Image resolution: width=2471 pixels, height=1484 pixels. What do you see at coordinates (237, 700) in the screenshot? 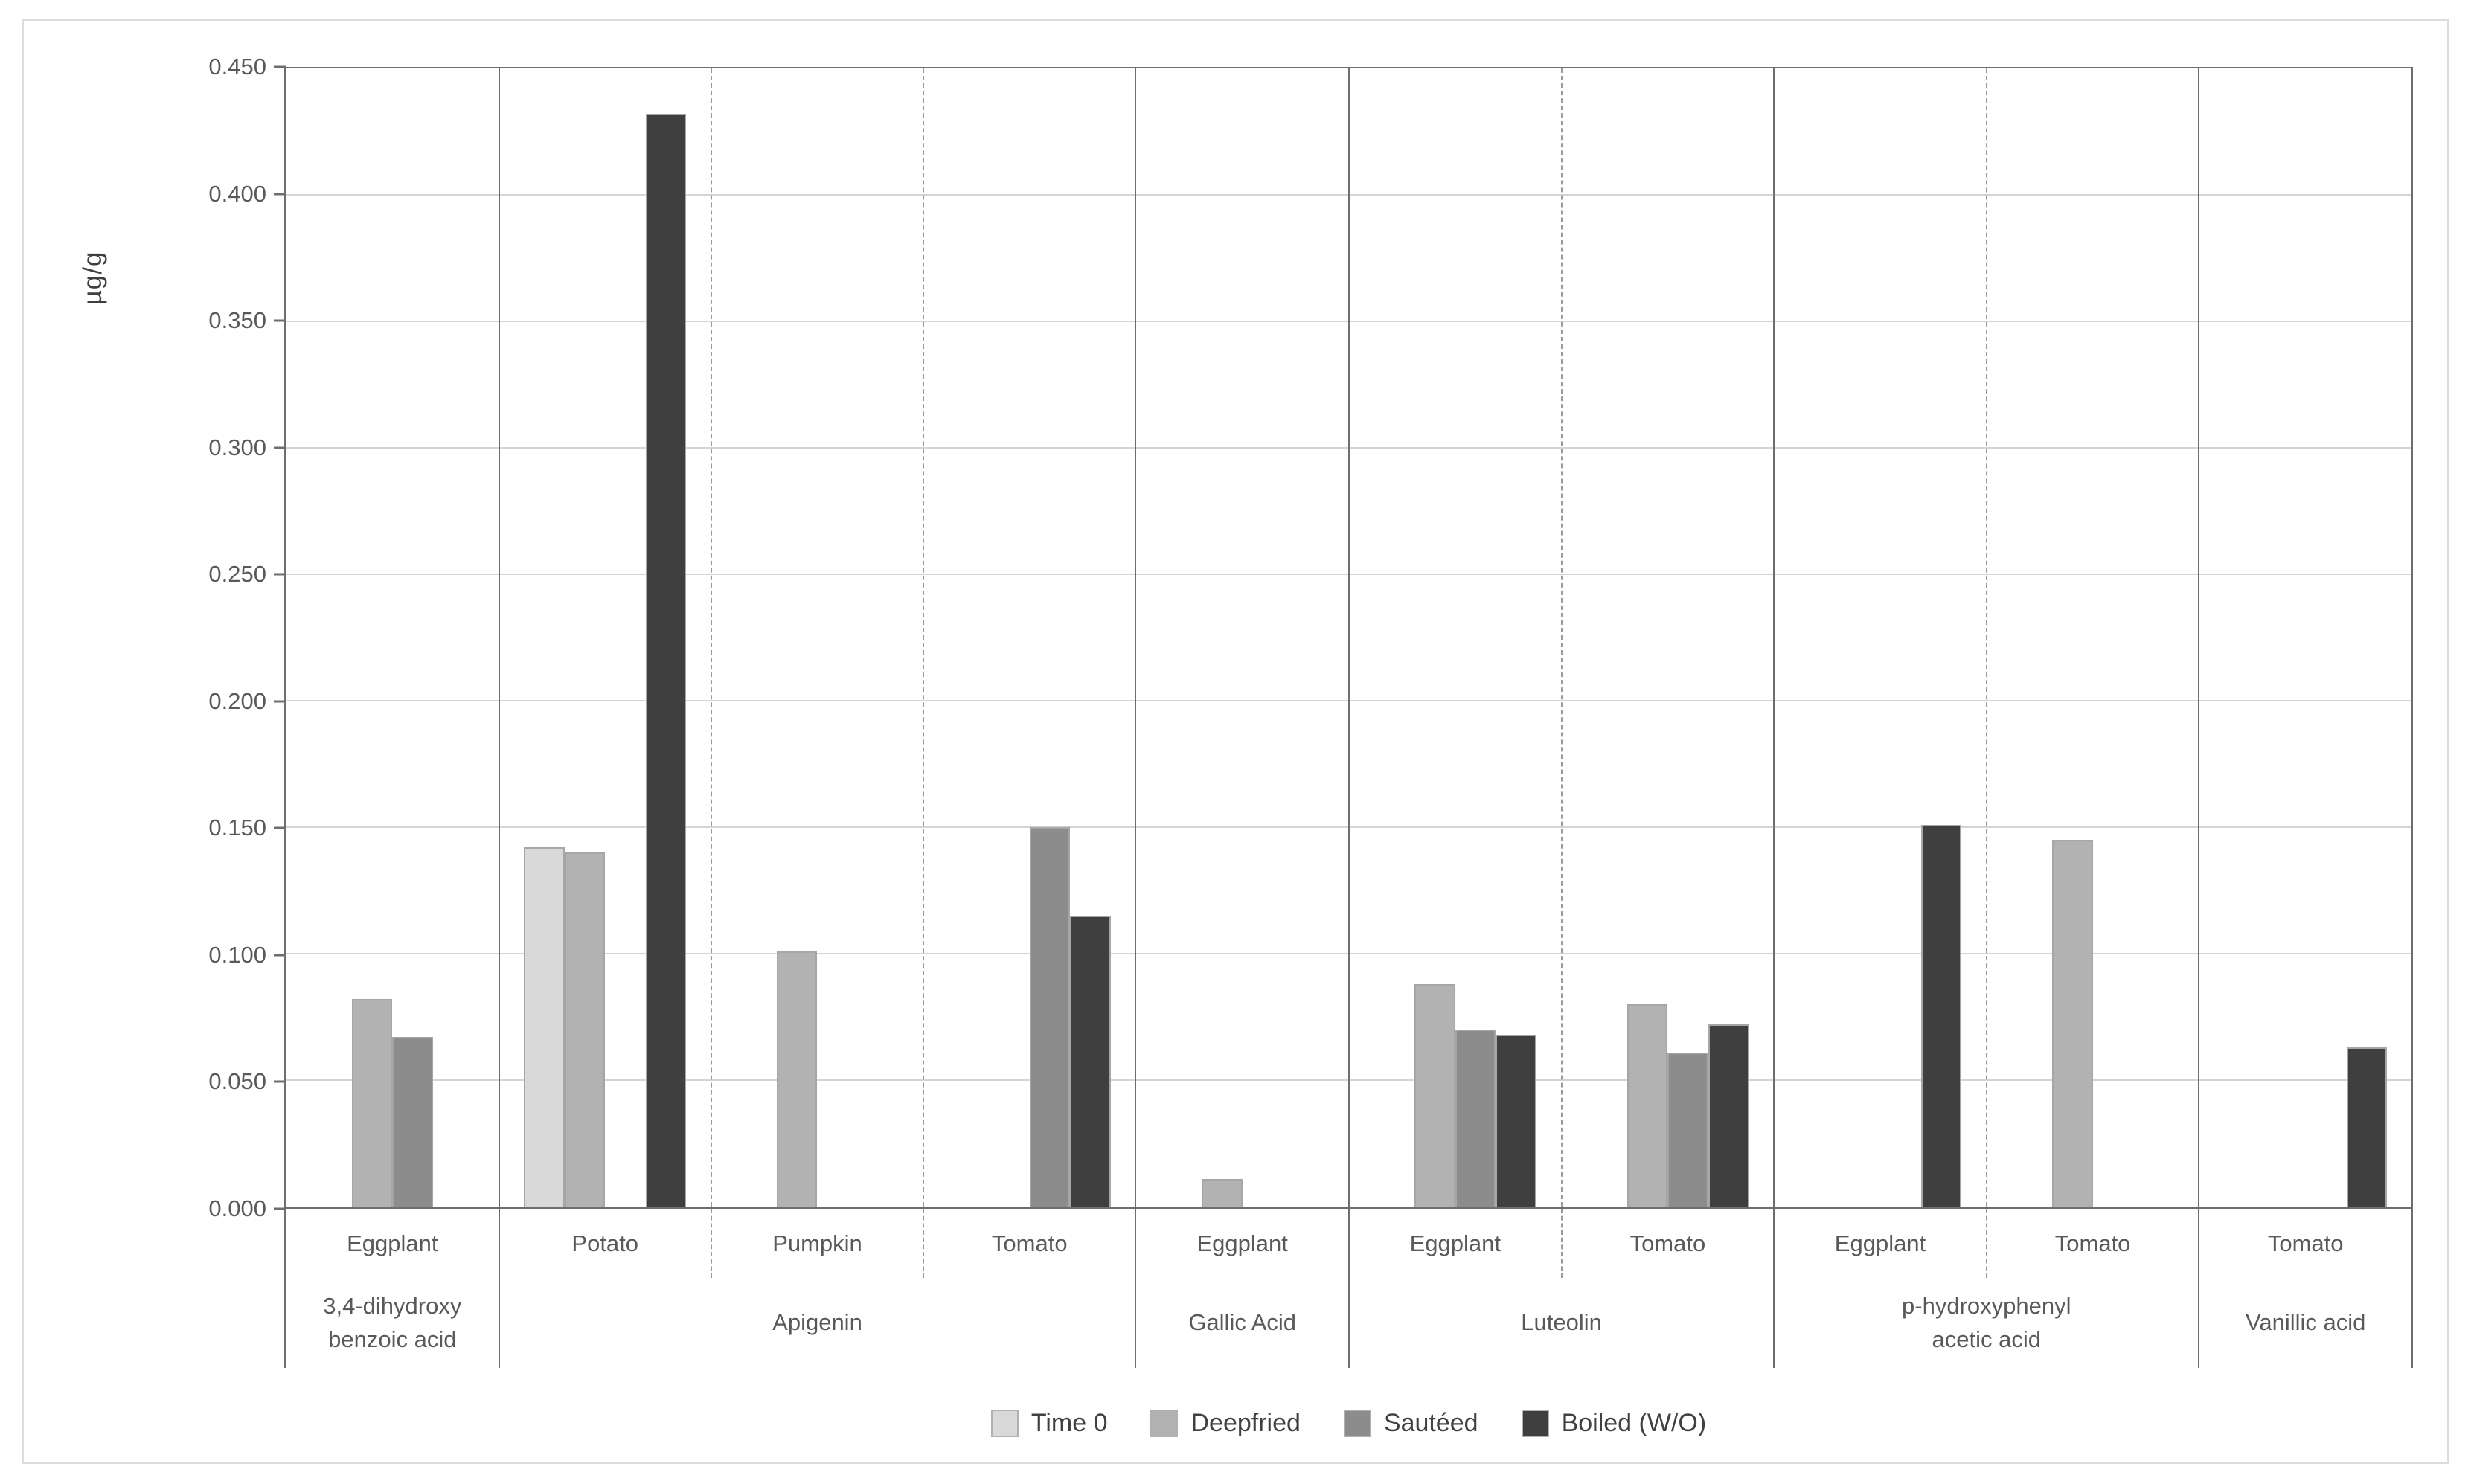
I see `y-tick-label: 0.200` at bounding box center [237, 700].